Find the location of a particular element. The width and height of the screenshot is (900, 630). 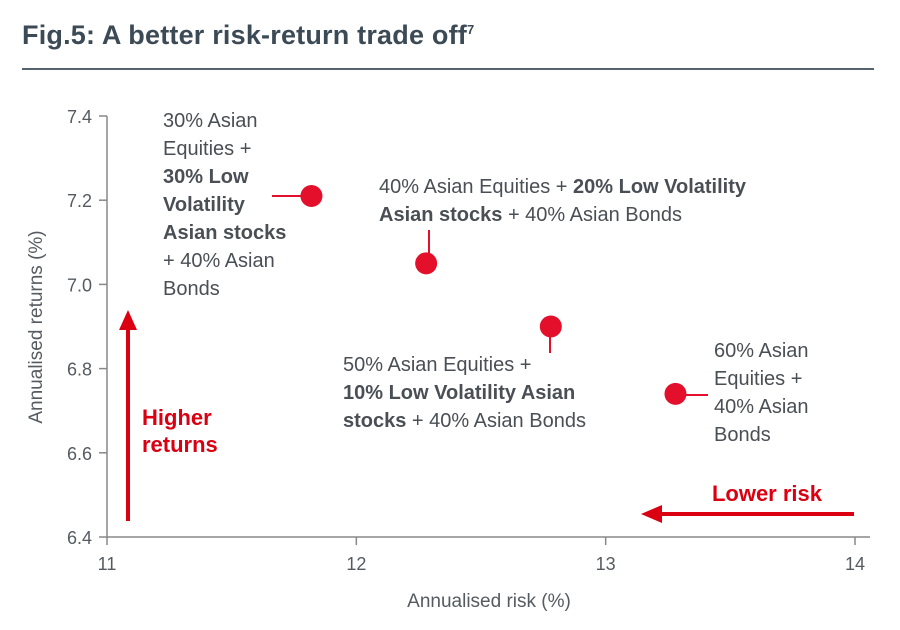

lower-risk-label: Lower risk is located at coordinates (767, 493).